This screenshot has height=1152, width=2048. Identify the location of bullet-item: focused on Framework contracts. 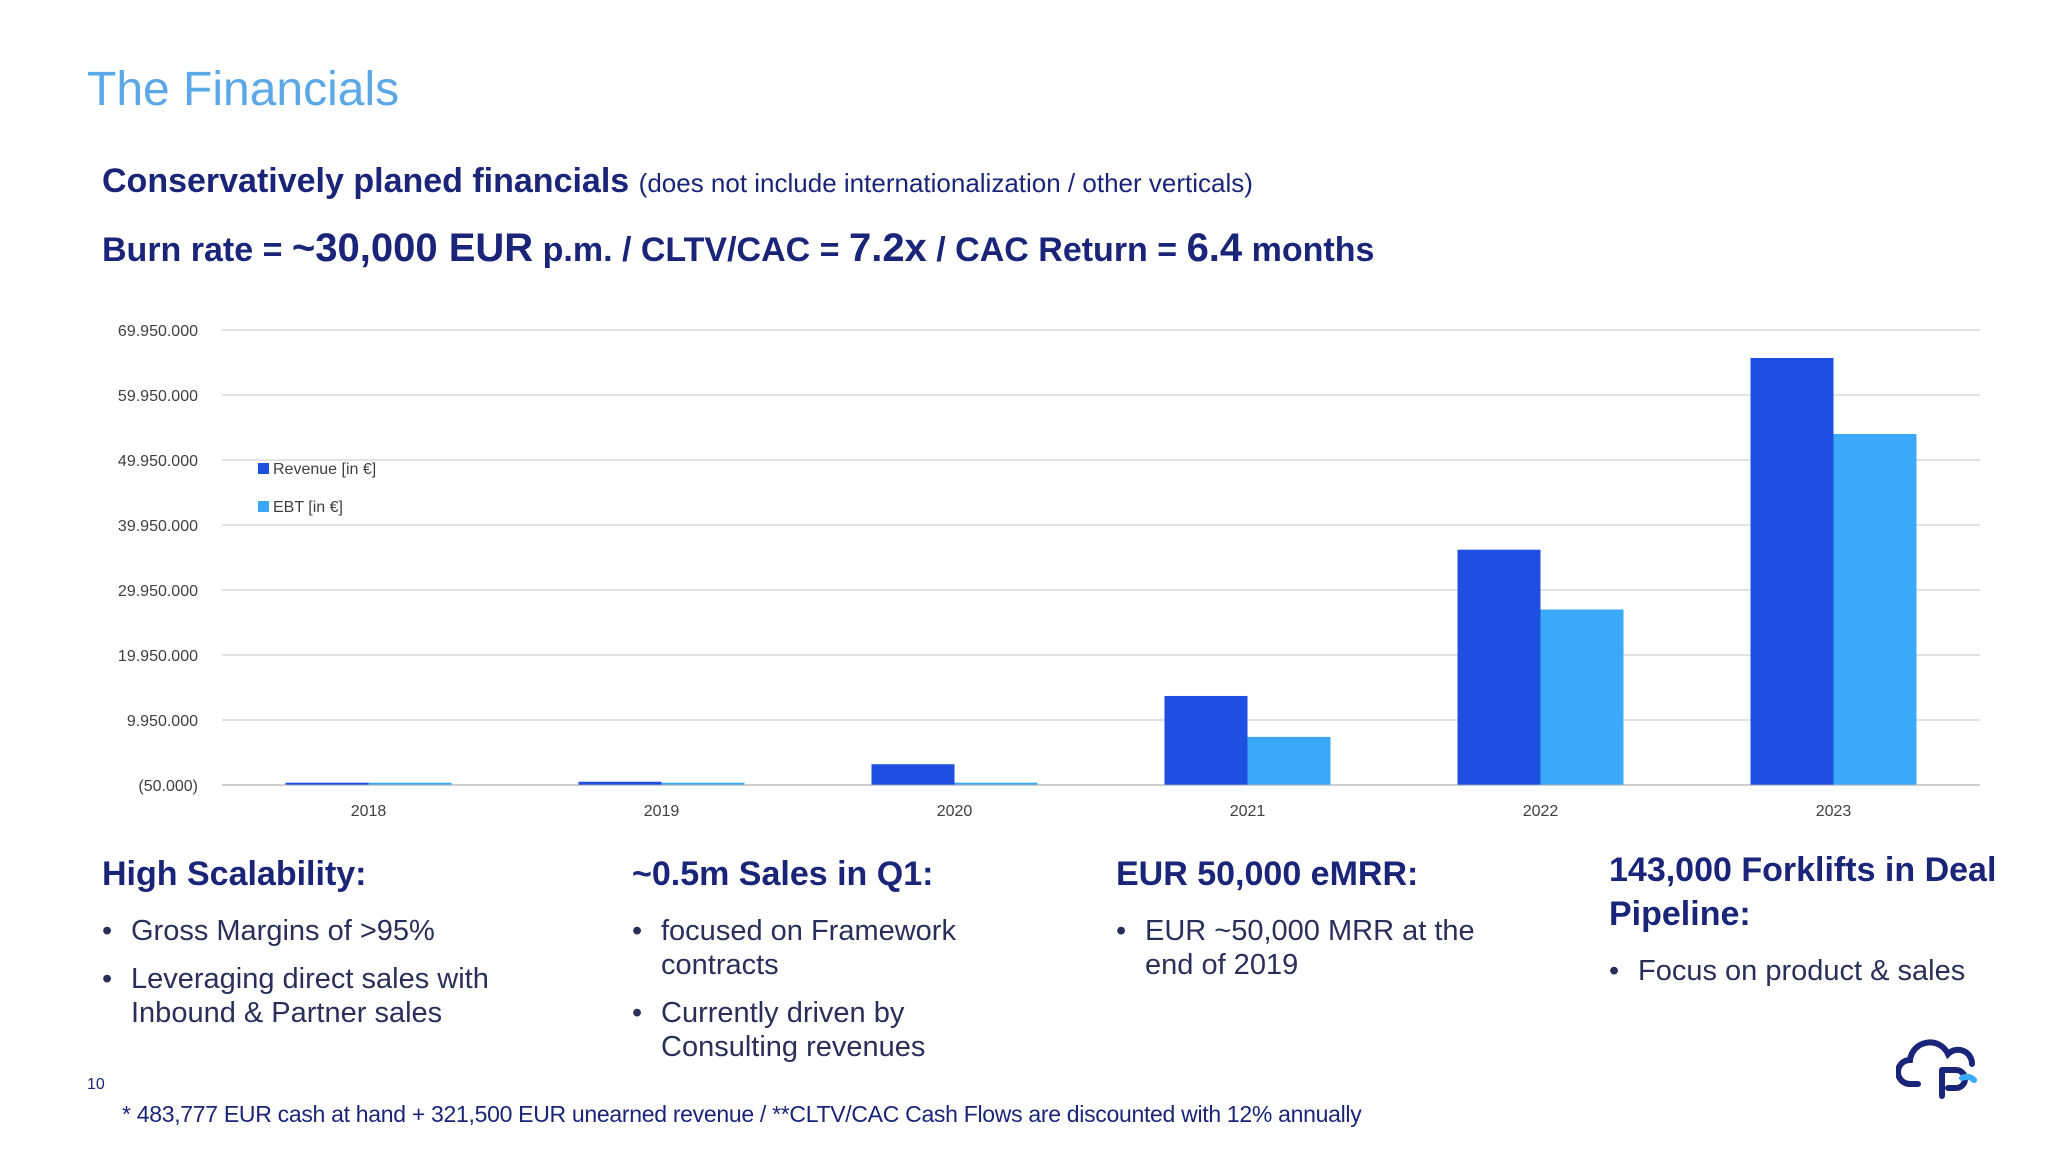
(802, 948).